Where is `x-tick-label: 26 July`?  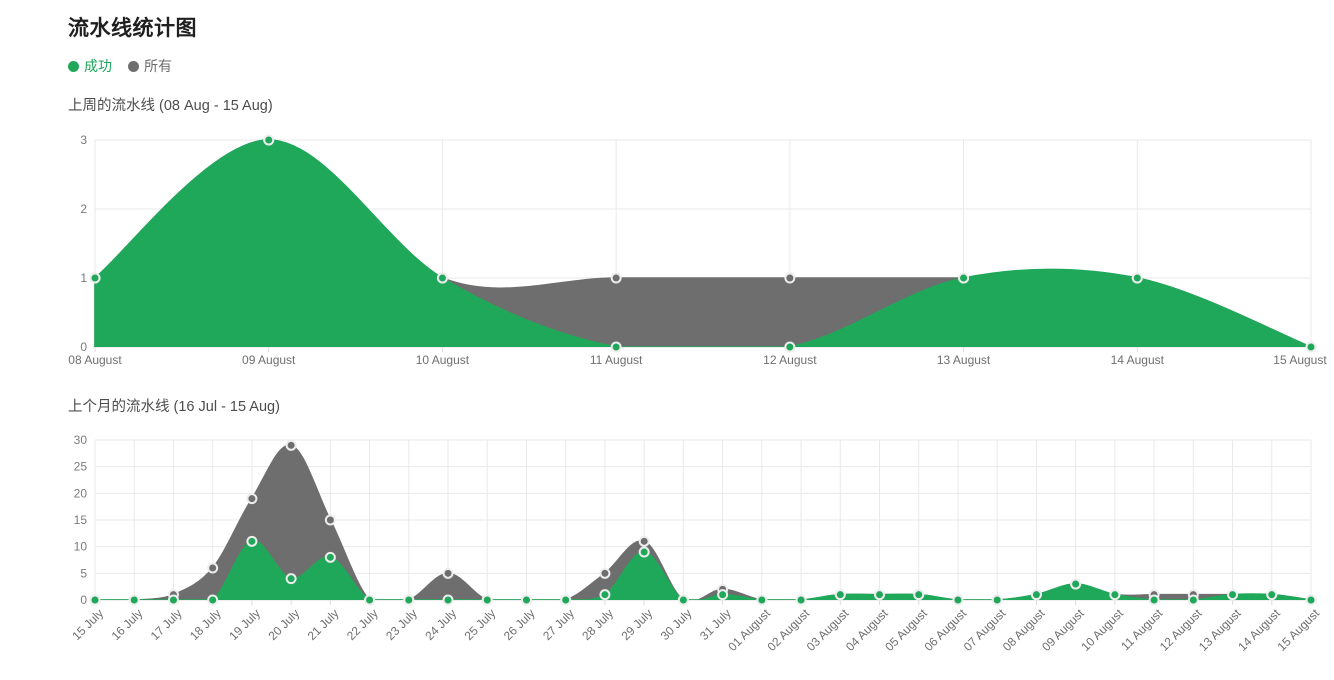 x-tick-label: 26 July is located at coordinates (519, 624).